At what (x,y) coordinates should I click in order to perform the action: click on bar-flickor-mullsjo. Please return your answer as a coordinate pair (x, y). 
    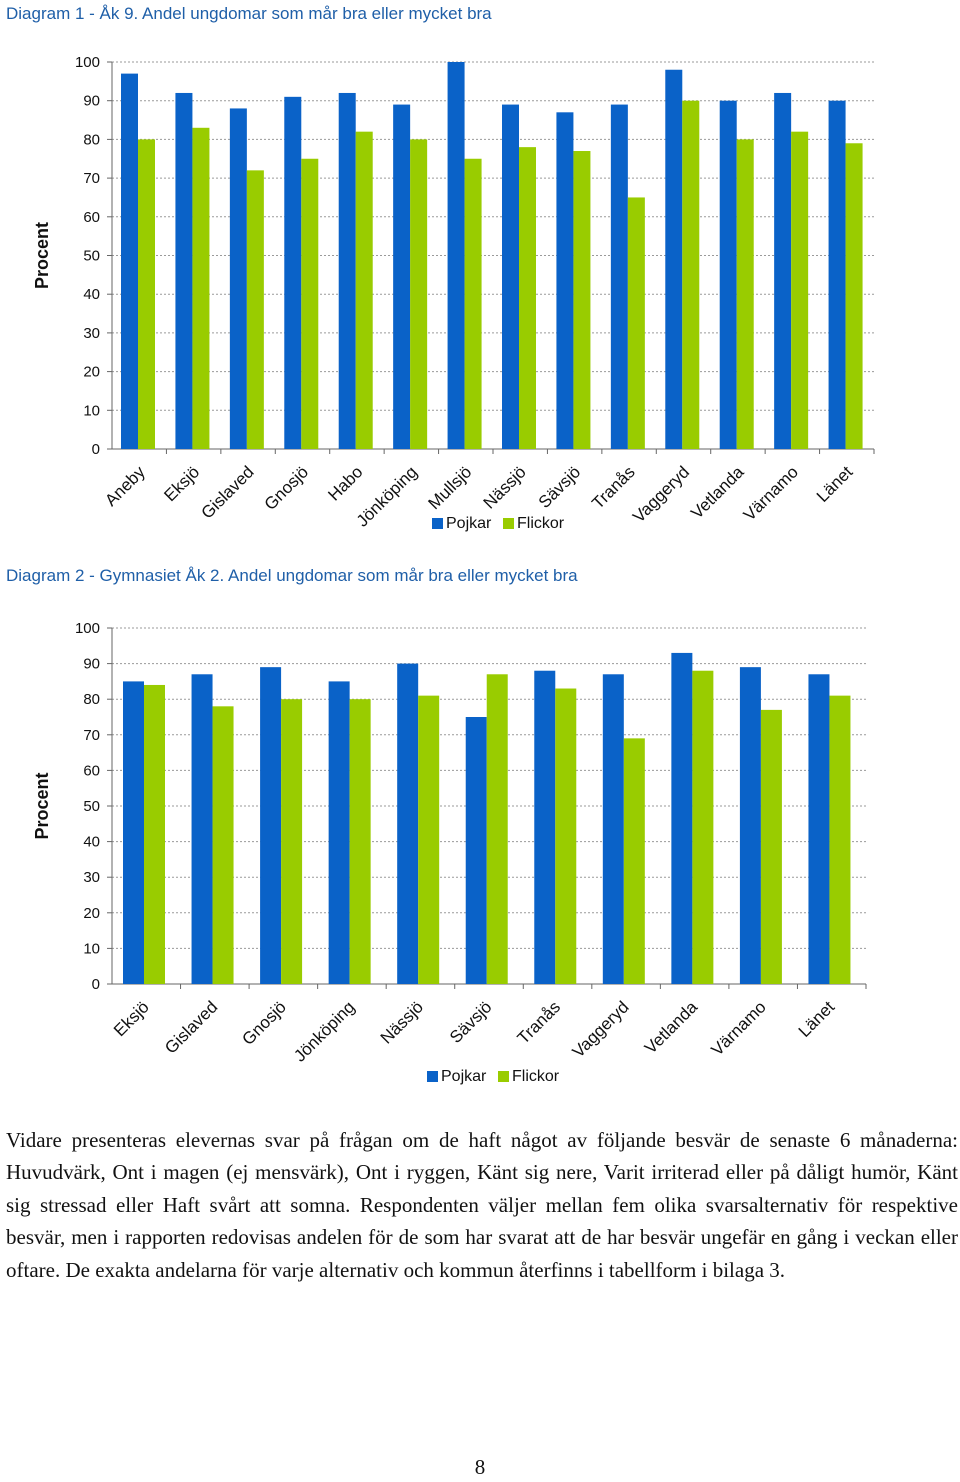
    Looking at the image, I should click on (473, 303).